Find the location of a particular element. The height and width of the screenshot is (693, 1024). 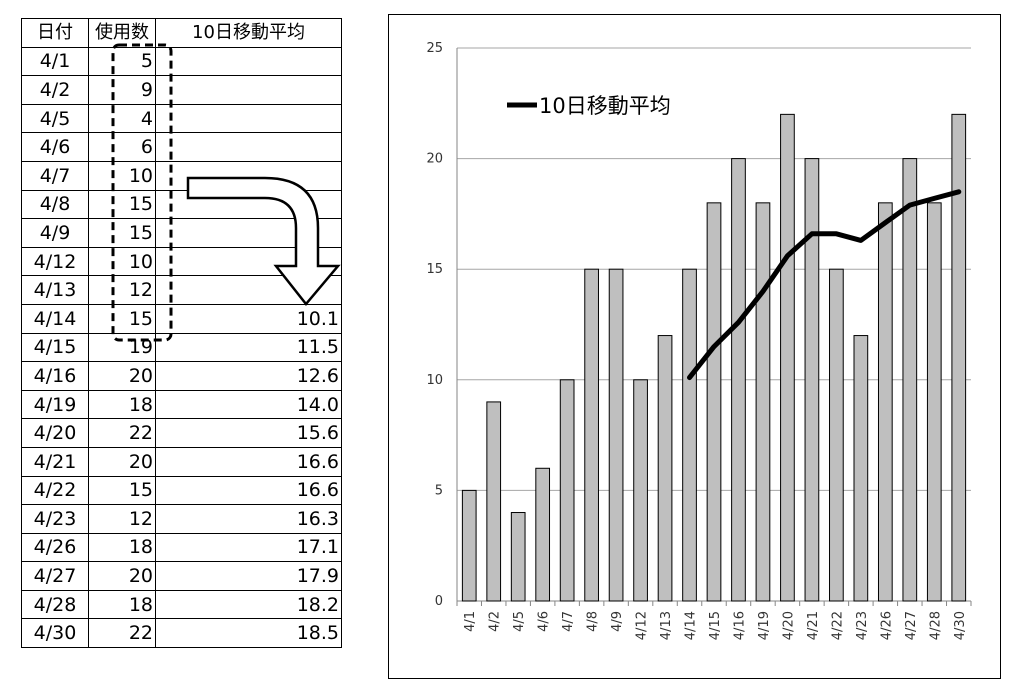

x-tick-label: 4/28 is located at coordinates (935, 625).